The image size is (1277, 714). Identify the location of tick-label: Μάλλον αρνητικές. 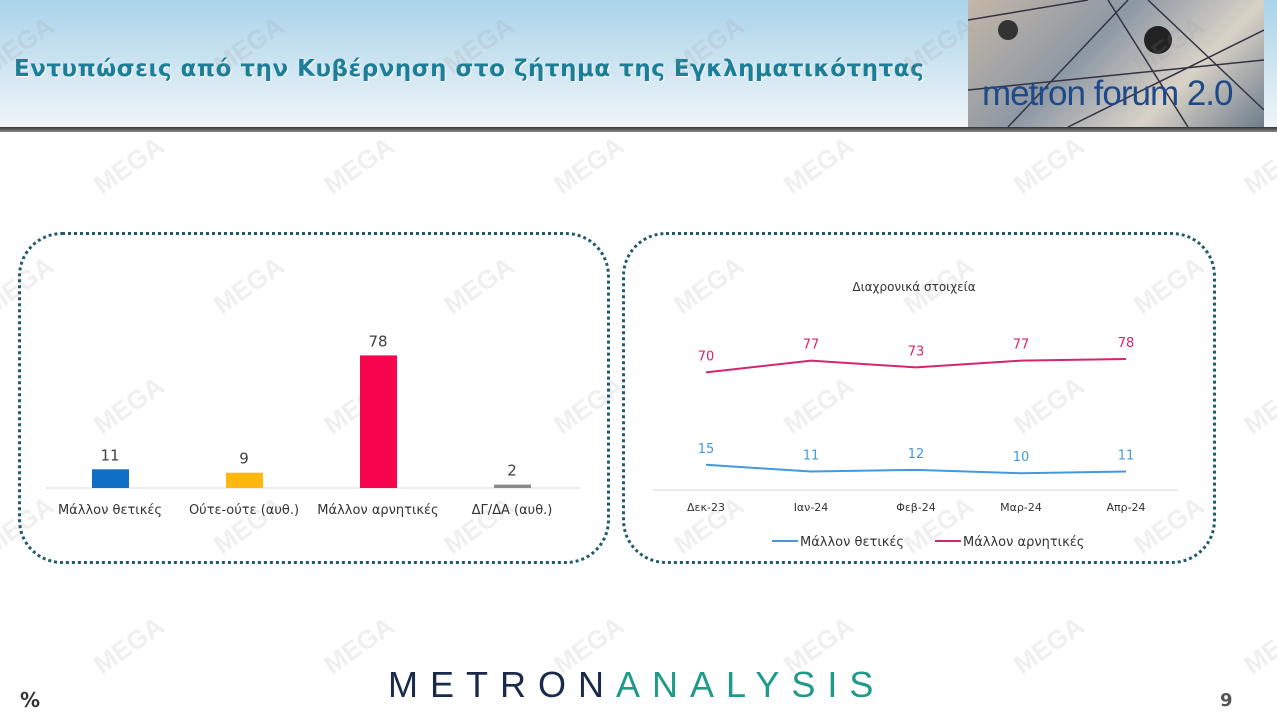
(377, 510).